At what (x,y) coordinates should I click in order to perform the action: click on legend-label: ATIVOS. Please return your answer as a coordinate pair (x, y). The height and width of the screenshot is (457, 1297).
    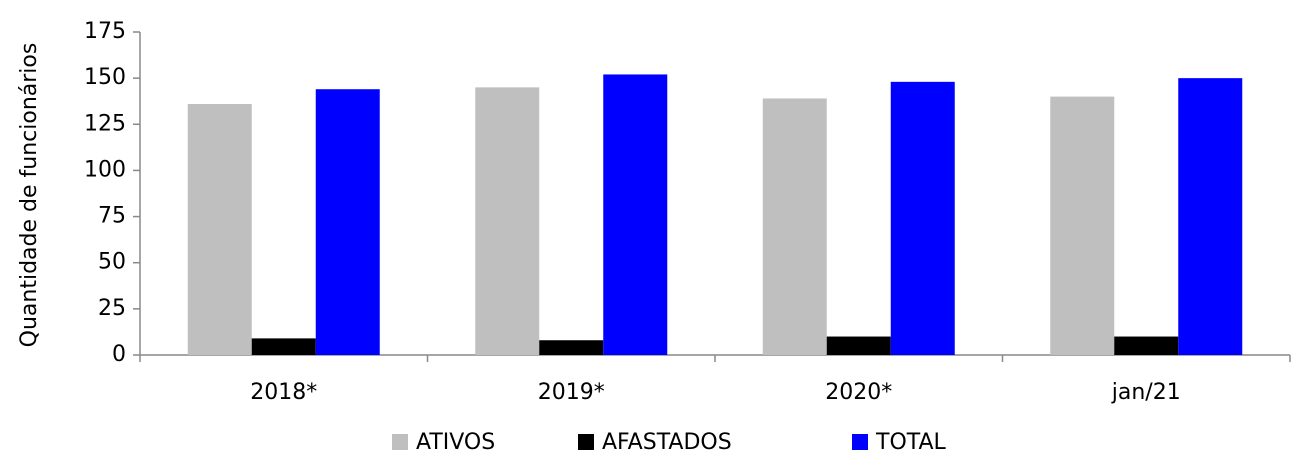
    Looking at the image, I should click on (455, 442).